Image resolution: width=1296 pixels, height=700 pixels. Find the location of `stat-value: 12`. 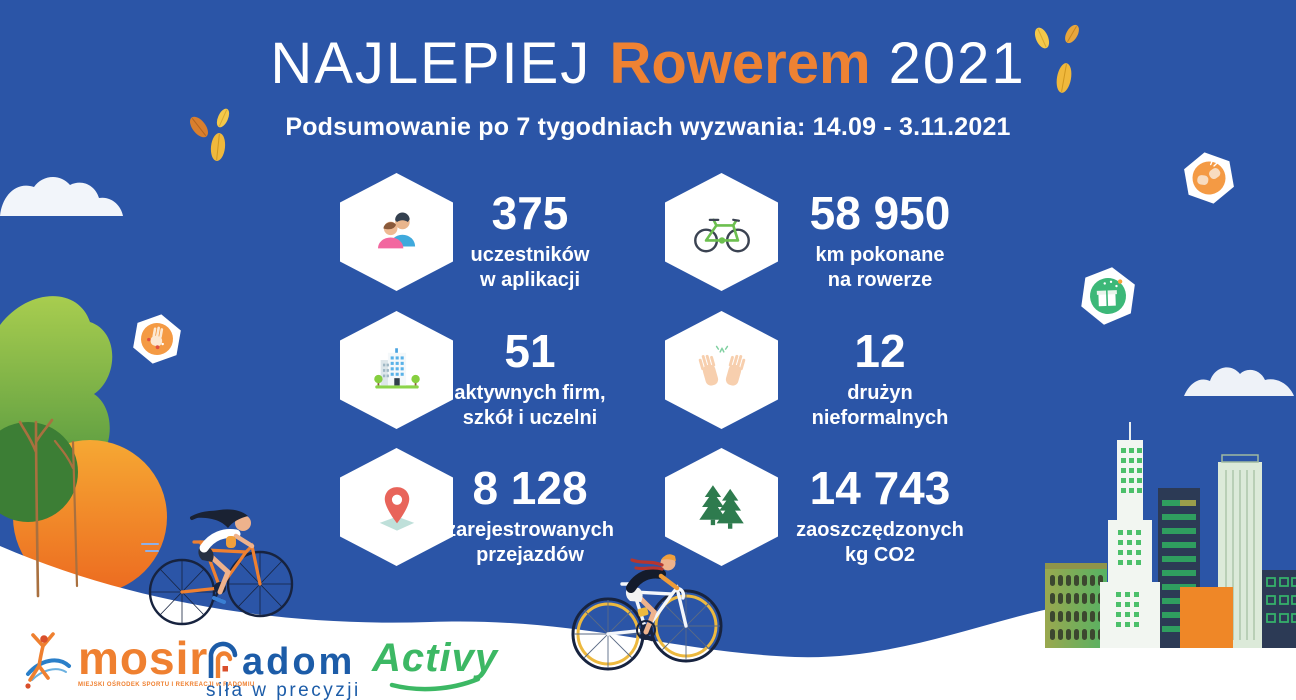

stat-value: 12 is located at coordinates (880, 351).